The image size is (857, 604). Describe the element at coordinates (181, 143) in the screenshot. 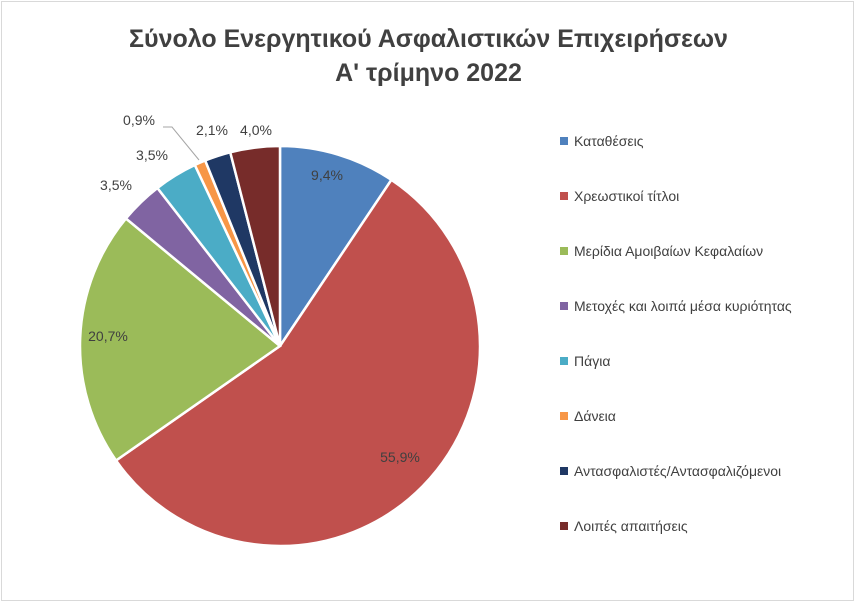

I see `leader-line` at that location.